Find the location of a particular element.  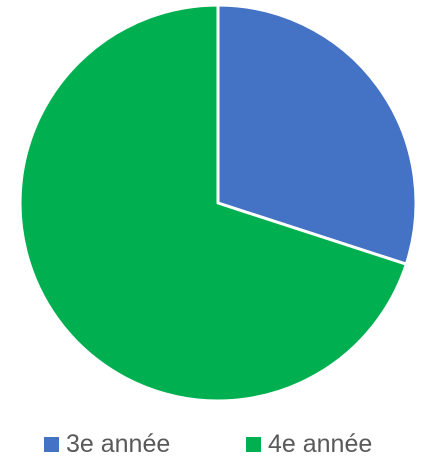

legend: 3e année 4e année is located at coordinates (208, 444).